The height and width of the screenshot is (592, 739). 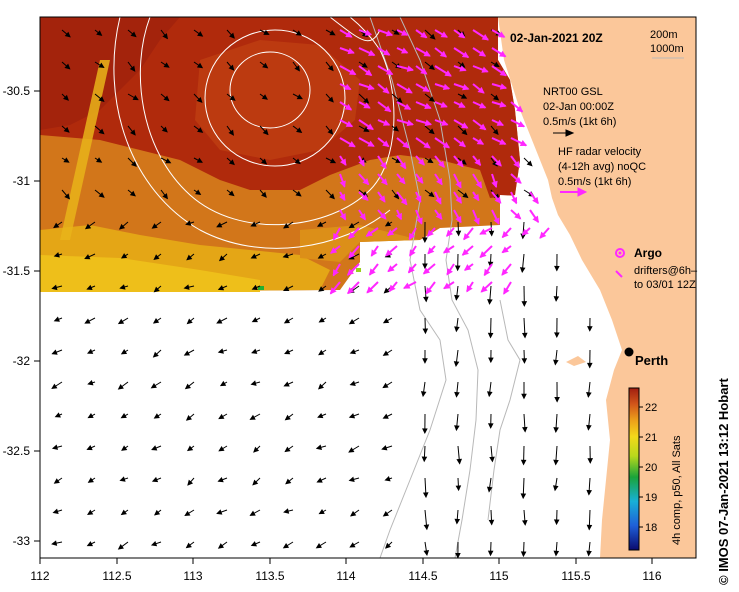 What do you see at coordinates (579, 122) in the screenshot?
I see `gsl-legend-line3: 0.5m/s (1kt 6h)` at bounding box center [579, 122].